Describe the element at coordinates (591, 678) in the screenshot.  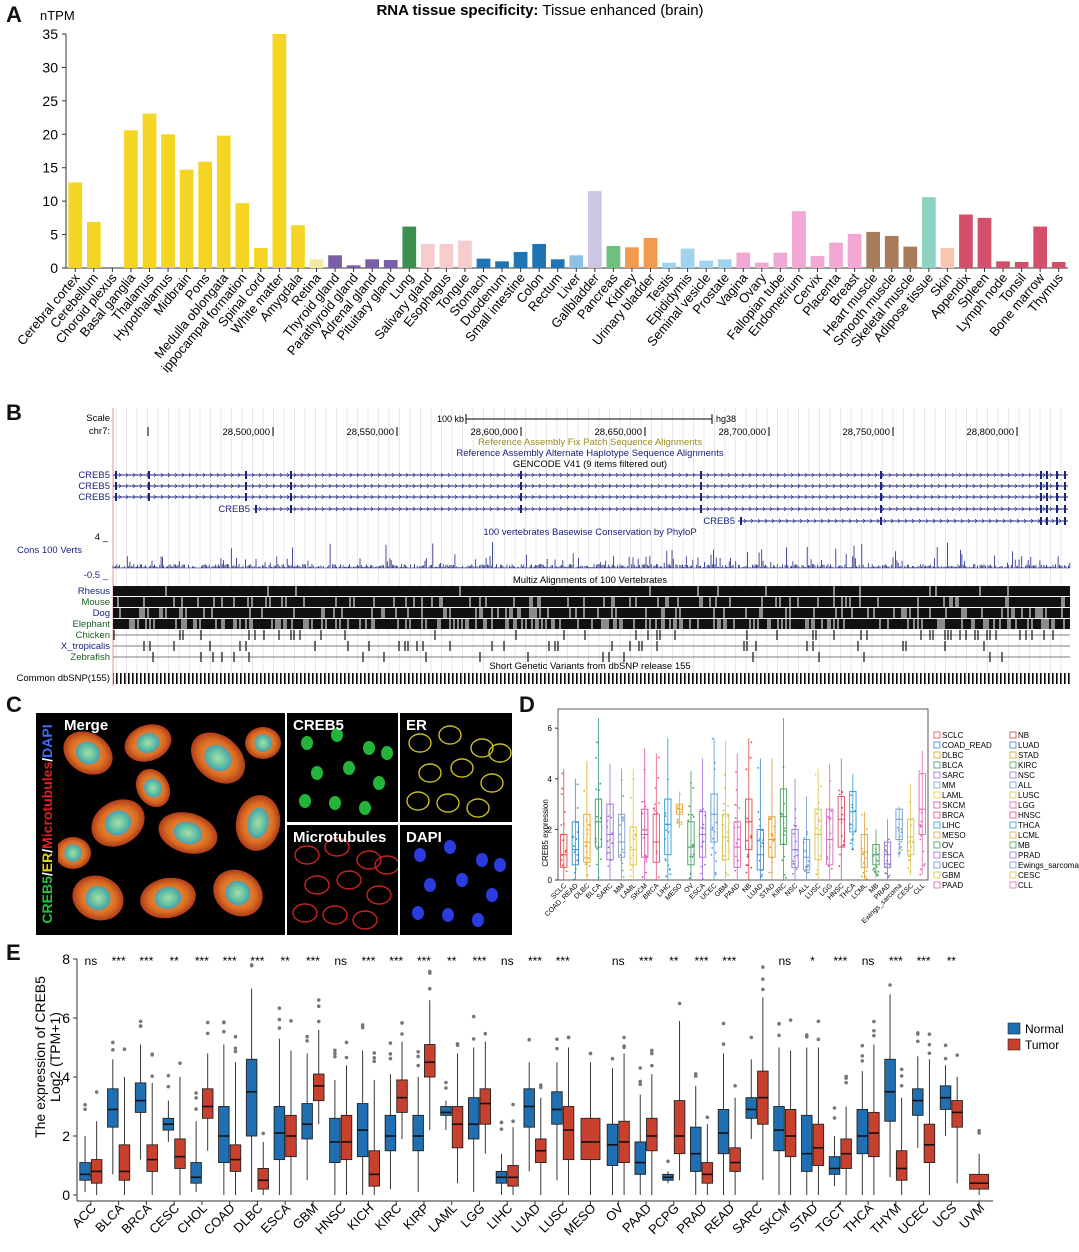
I see `snp-track` at that location.